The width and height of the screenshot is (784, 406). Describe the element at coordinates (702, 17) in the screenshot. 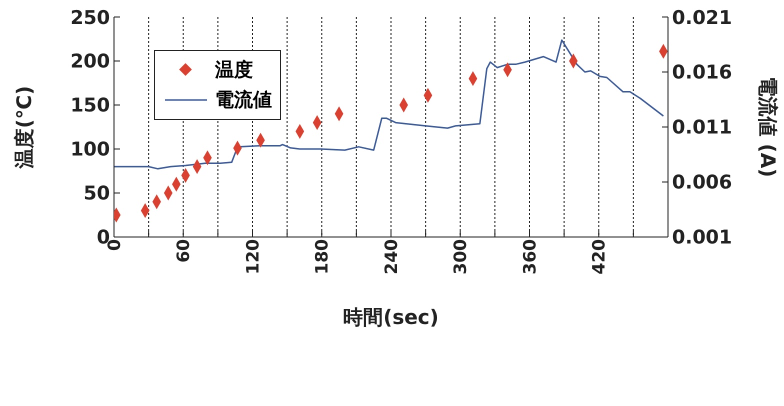

I see `y2-tick-label: 0.021` at that location.